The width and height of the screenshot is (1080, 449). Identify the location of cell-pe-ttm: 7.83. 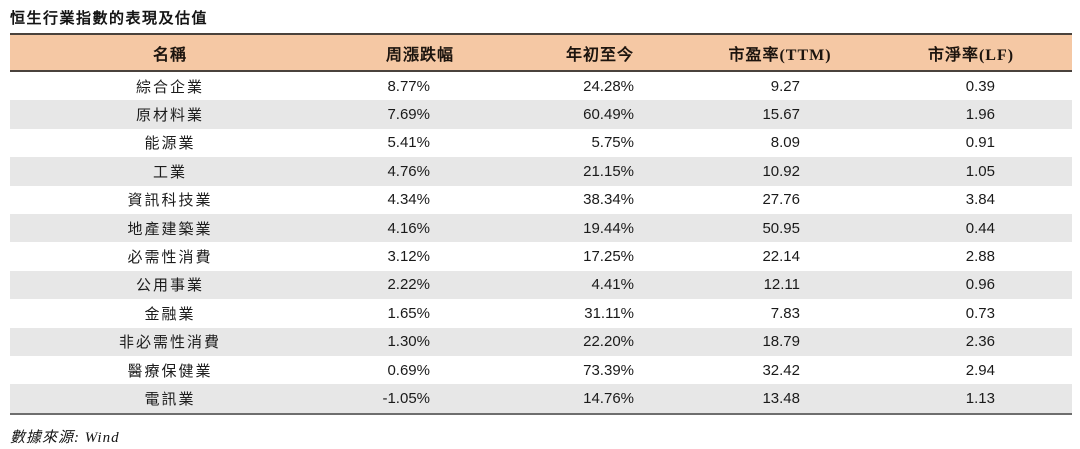
(785, 313).